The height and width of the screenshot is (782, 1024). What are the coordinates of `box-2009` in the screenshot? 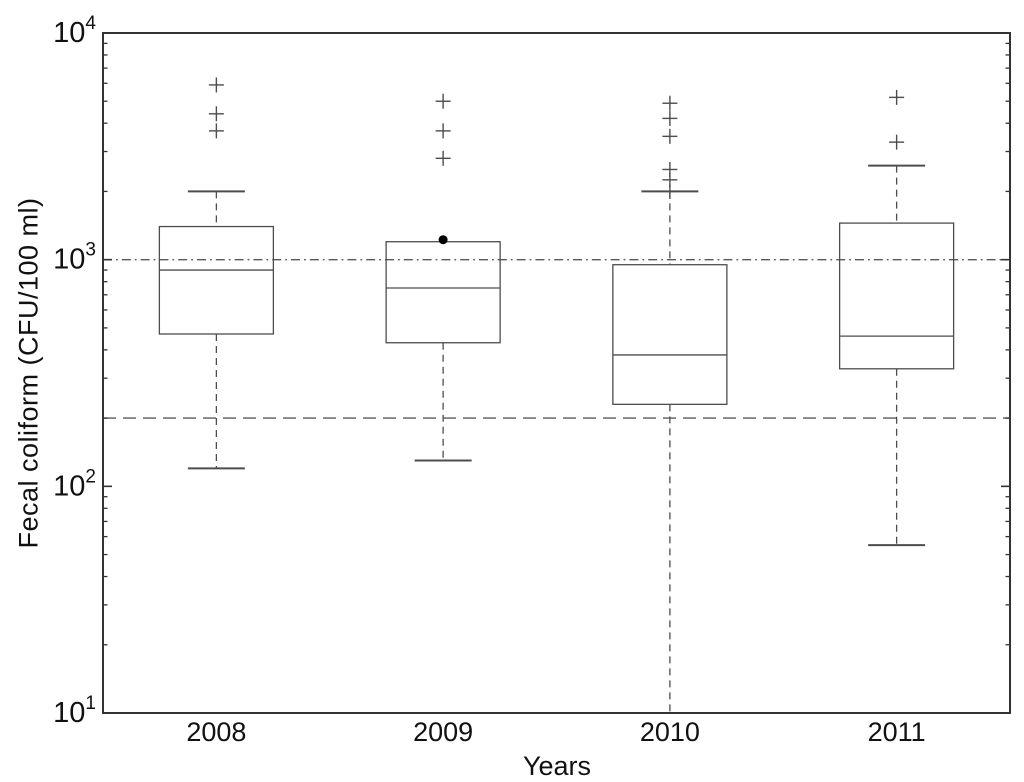 It's located at (443, 292).